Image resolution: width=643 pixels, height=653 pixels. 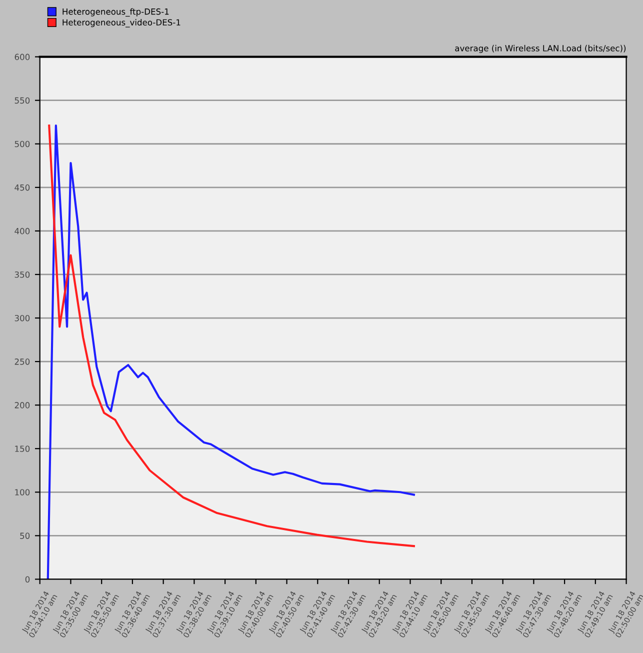 What do you see at coordinates (22, 318) in the screenshot?
I see `y-tick-label: 300` at bounding box center [22, 318].